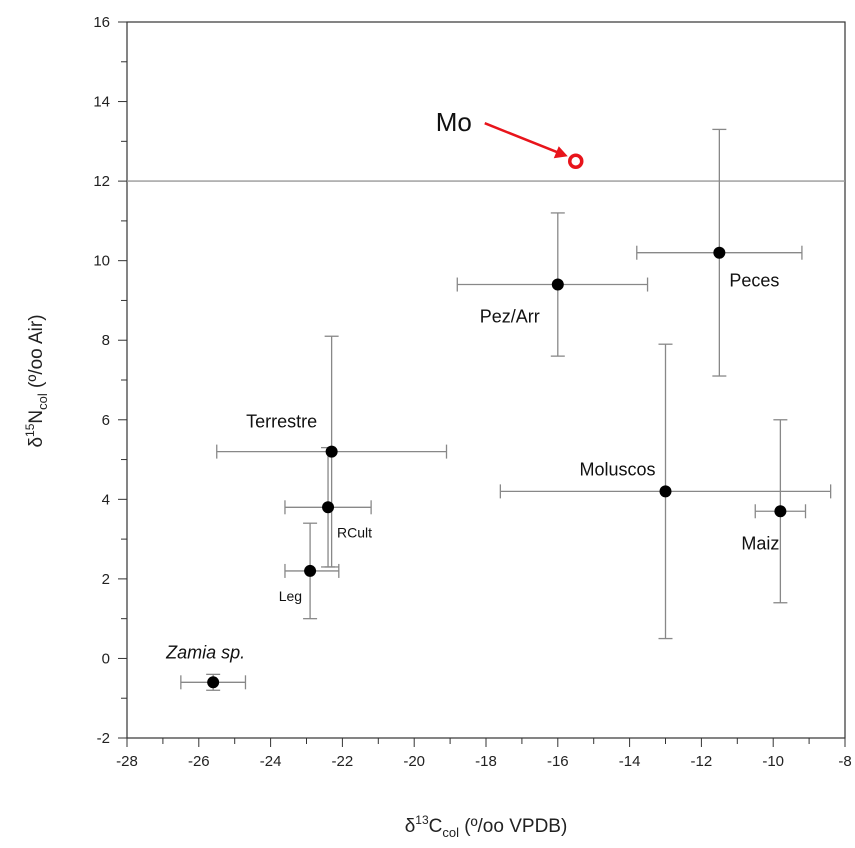  Describe the element at coordinates (101, 102) in the screenshot. I see `y-tick-label: 14` at that location.